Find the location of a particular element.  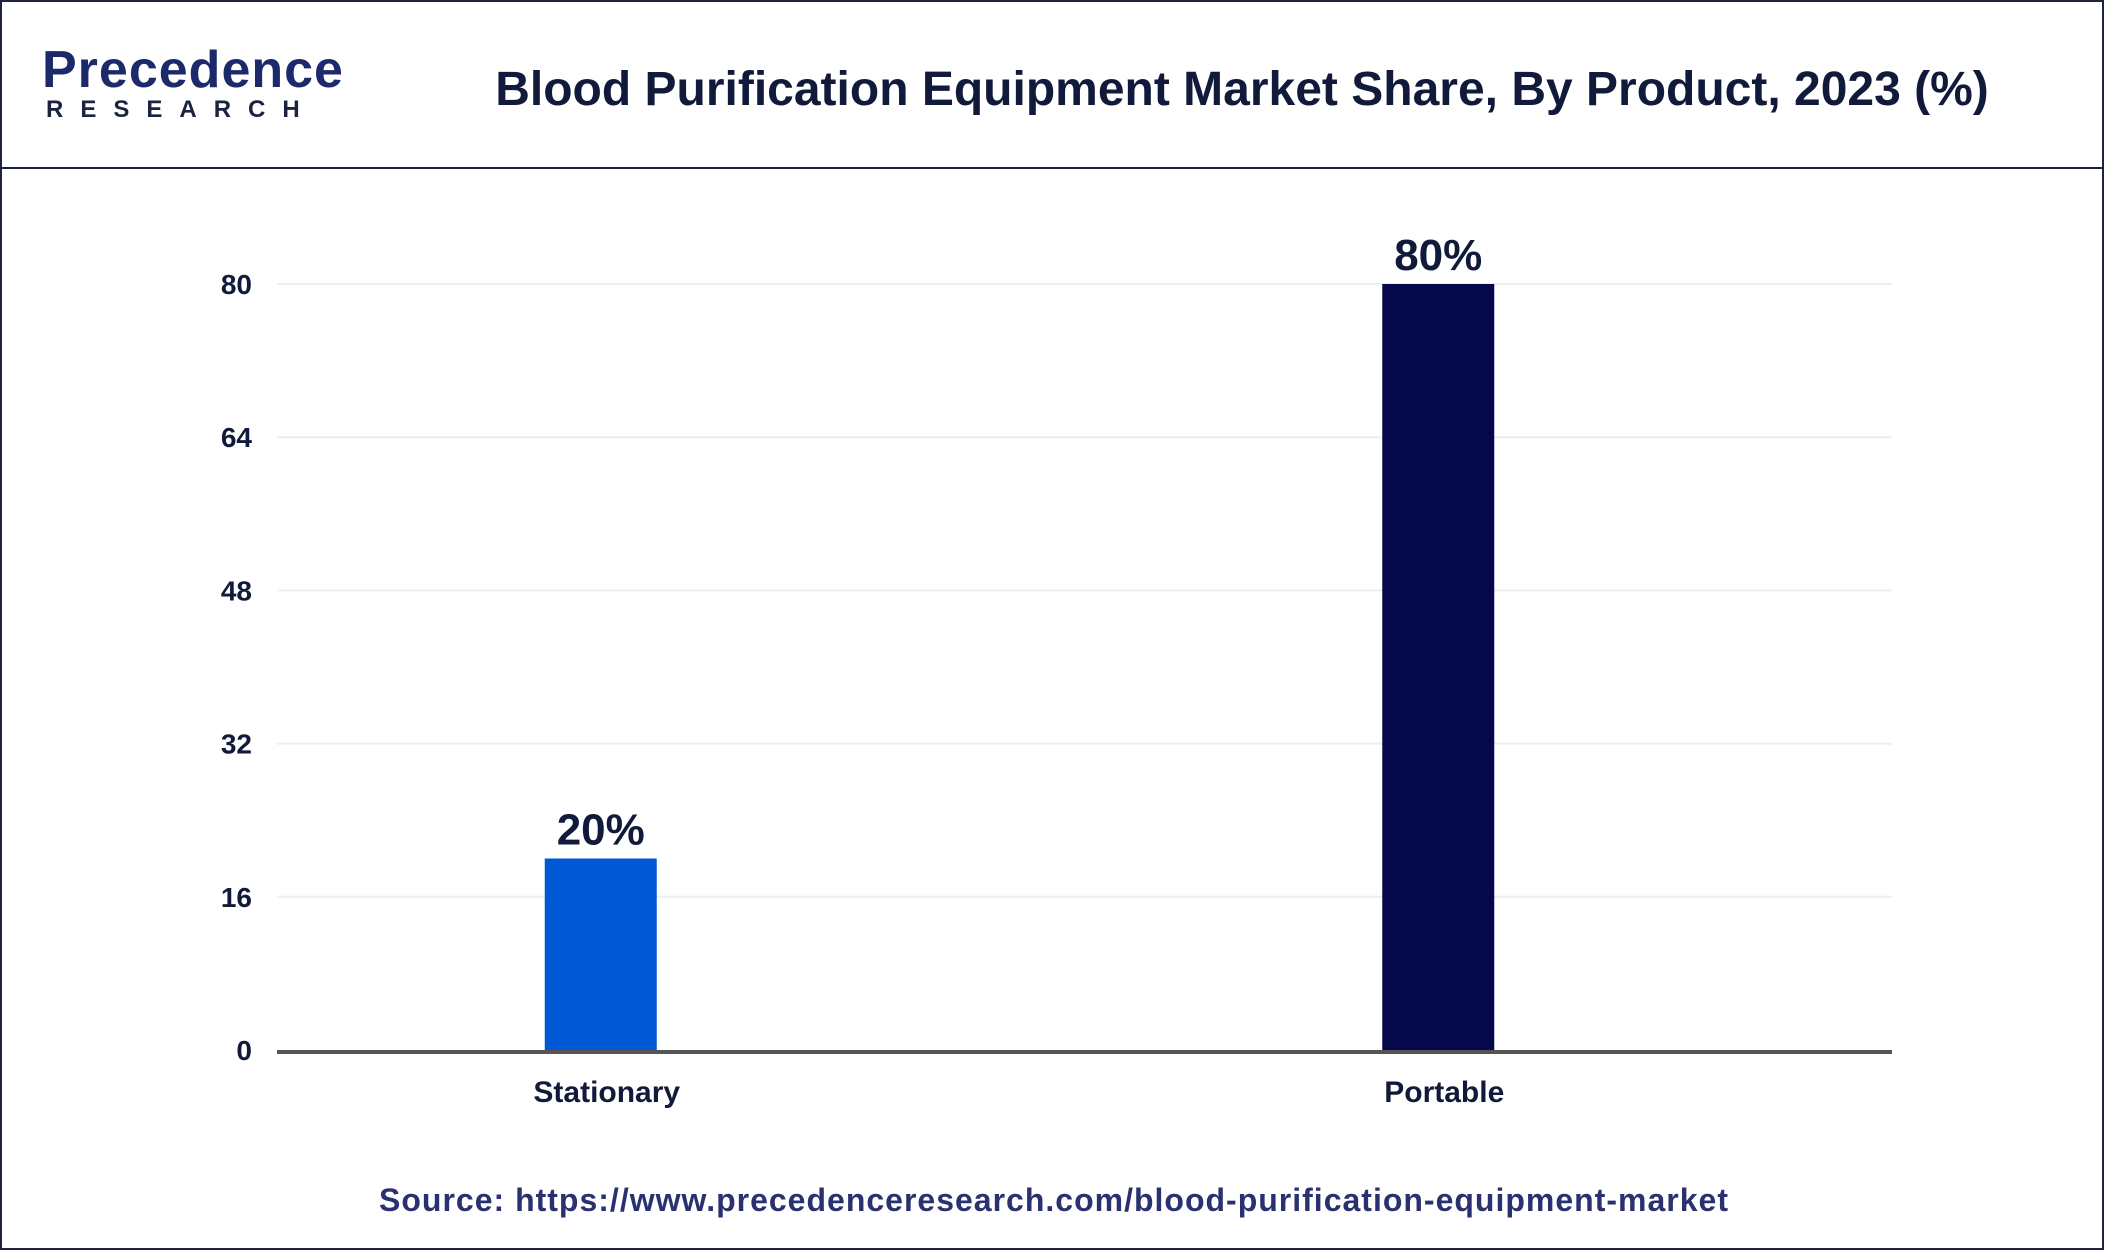

x-tick-label: Stationary is located at coordinates (606, 1092).